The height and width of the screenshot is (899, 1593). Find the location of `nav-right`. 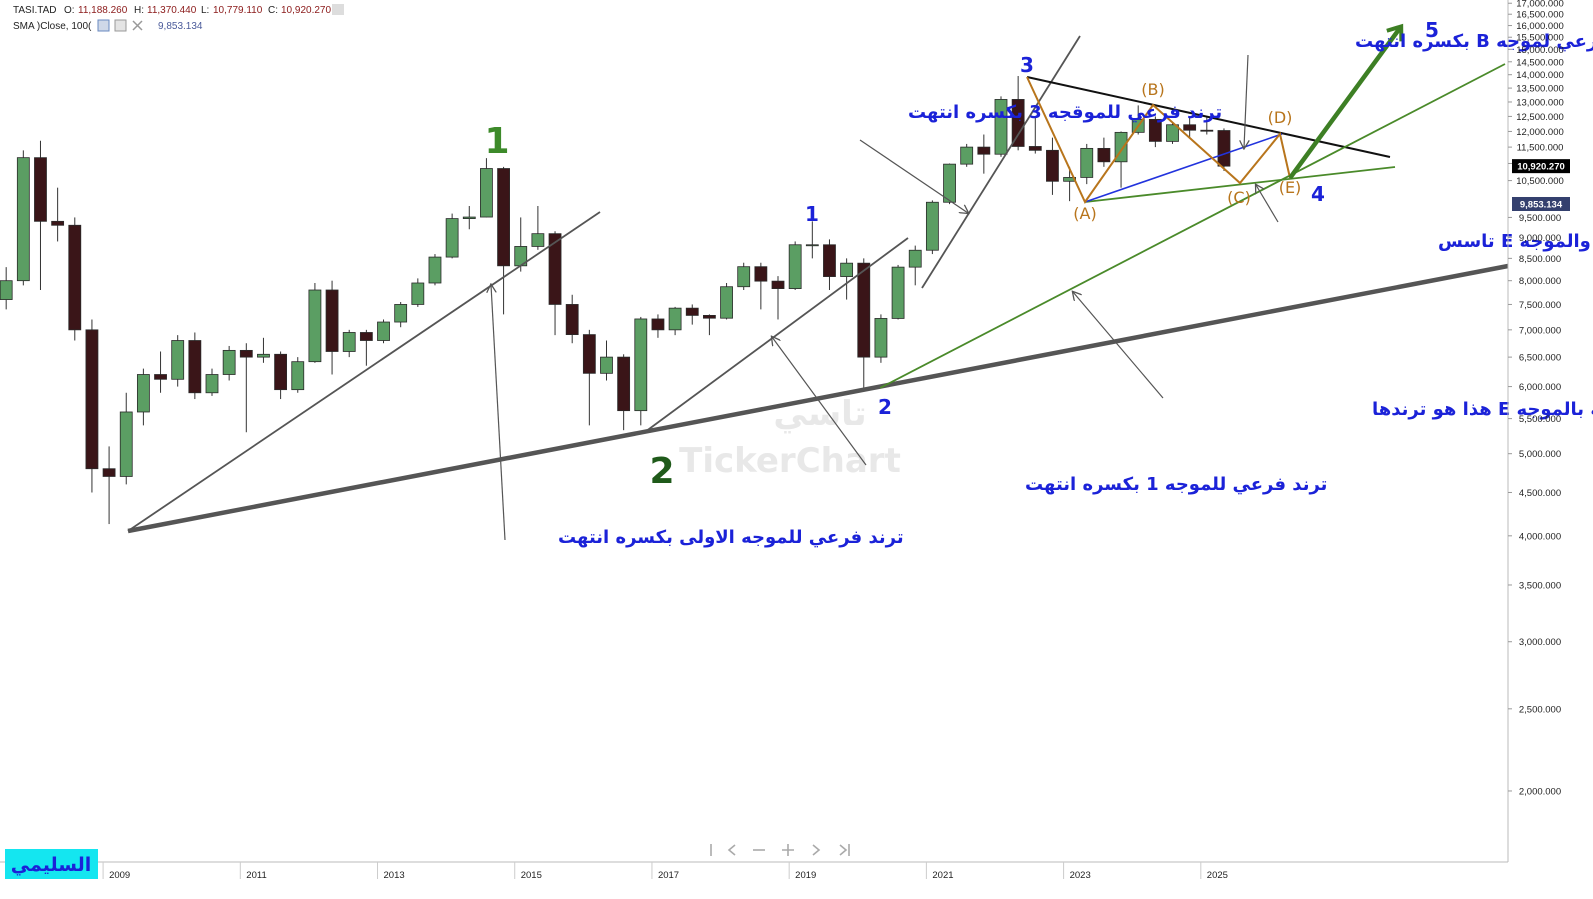

nav-right is located at coordinates (816, 850).